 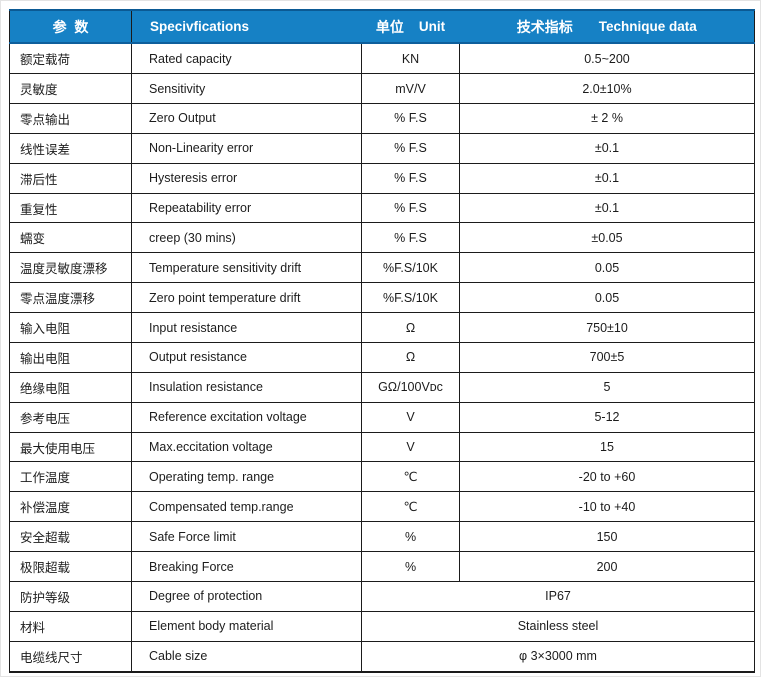 I want to click on spec-en-cell: Repeatability error, so click(x=246, y=208).